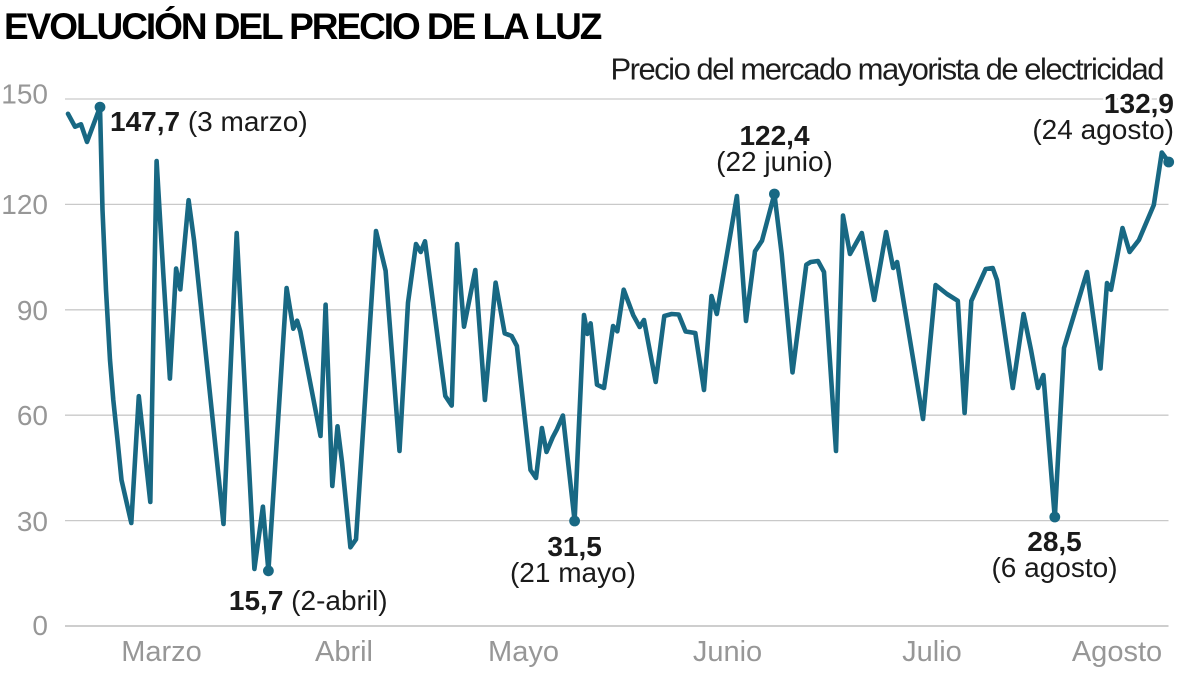 Image resolution: width=1200 pixels, height=675 pixels. I want to click on svg-text: 132,9, so click(1139, 103).